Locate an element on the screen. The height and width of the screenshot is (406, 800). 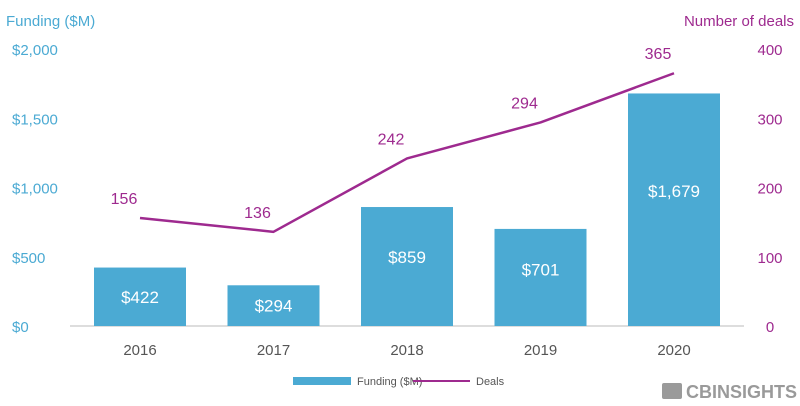
left-tick-label: $500 is located at coordinates (28, 258).